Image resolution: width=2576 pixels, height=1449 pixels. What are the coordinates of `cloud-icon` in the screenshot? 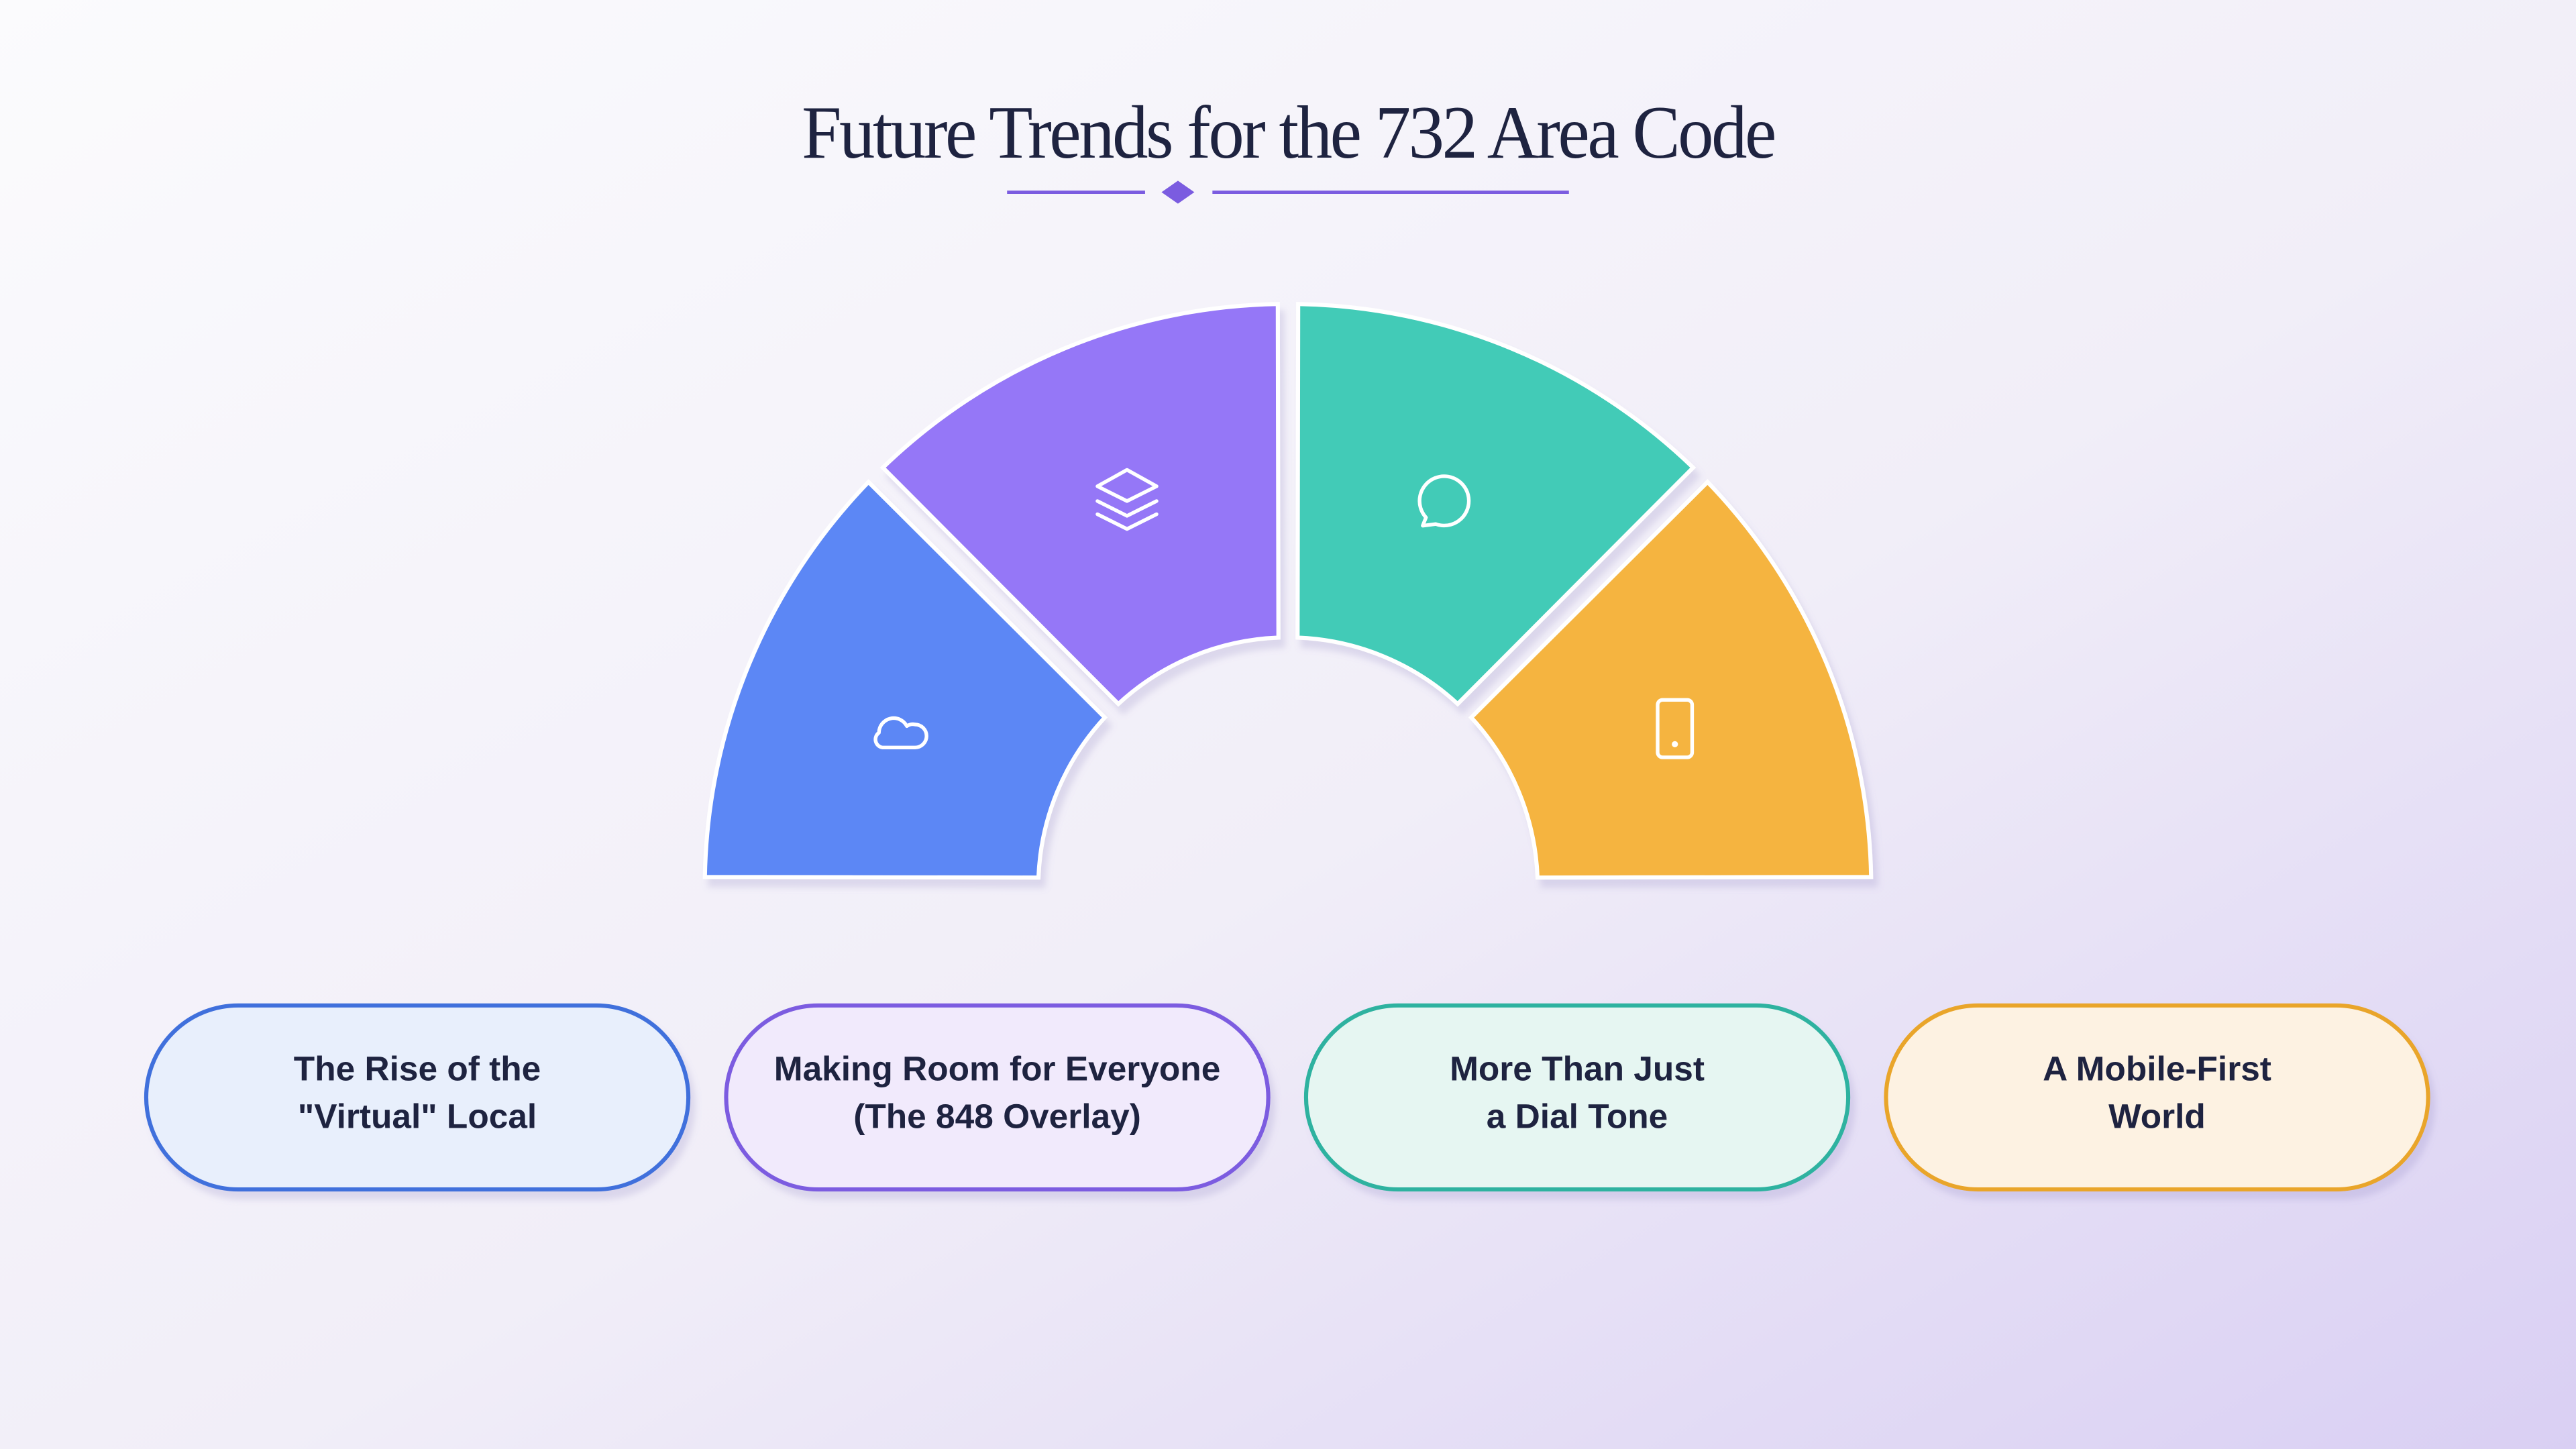 It's located at (900, 732).